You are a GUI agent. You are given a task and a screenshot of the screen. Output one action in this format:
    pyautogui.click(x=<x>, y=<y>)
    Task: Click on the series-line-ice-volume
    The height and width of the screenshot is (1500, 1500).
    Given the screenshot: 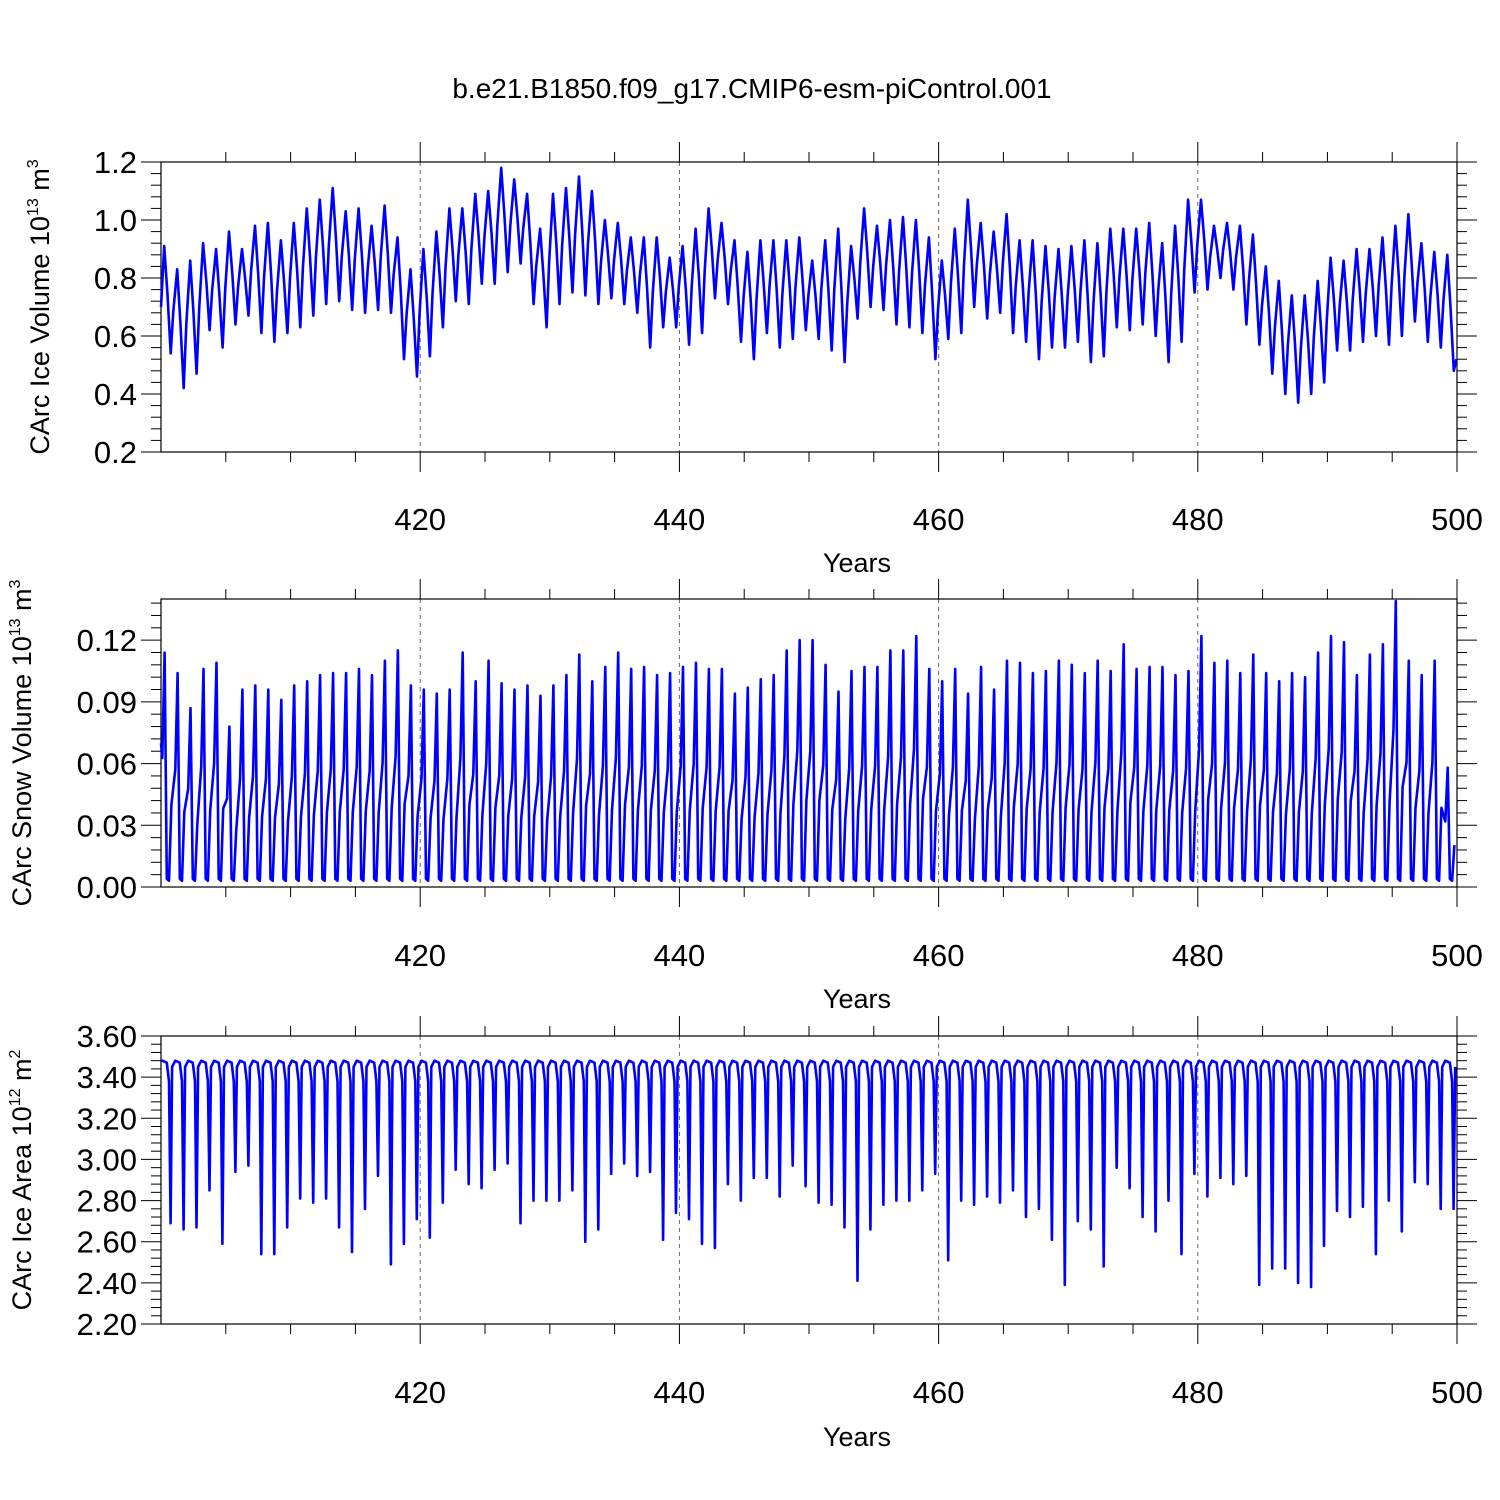 What is the action you would take?
    pyautogui.click(x=808, y=285)
    